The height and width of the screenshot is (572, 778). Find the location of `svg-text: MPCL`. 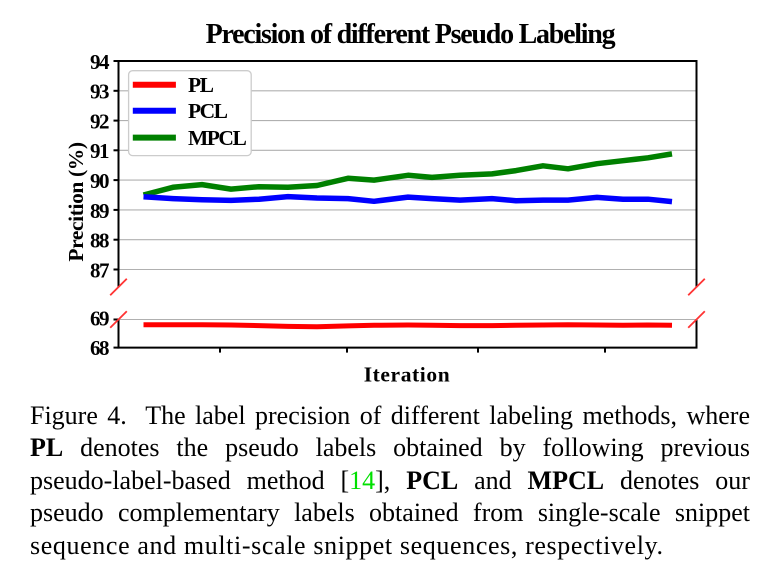

svg-text: MPCL is located at coordinates (217, 138).